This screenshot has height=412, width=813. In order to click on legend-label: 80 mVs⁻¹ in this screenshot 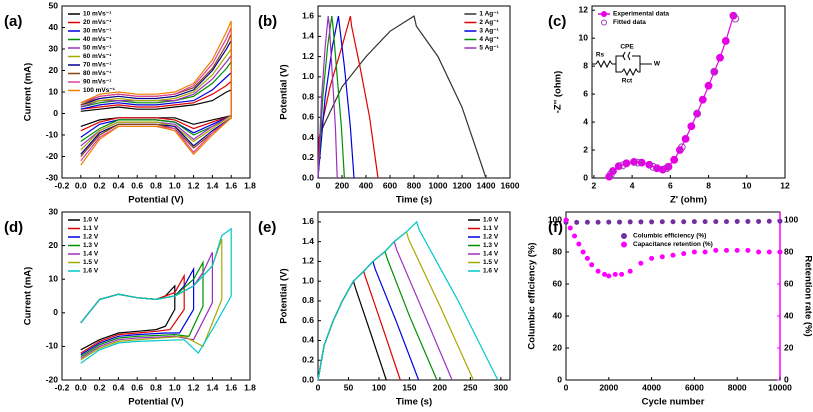, I will do `click(97, 73)`.